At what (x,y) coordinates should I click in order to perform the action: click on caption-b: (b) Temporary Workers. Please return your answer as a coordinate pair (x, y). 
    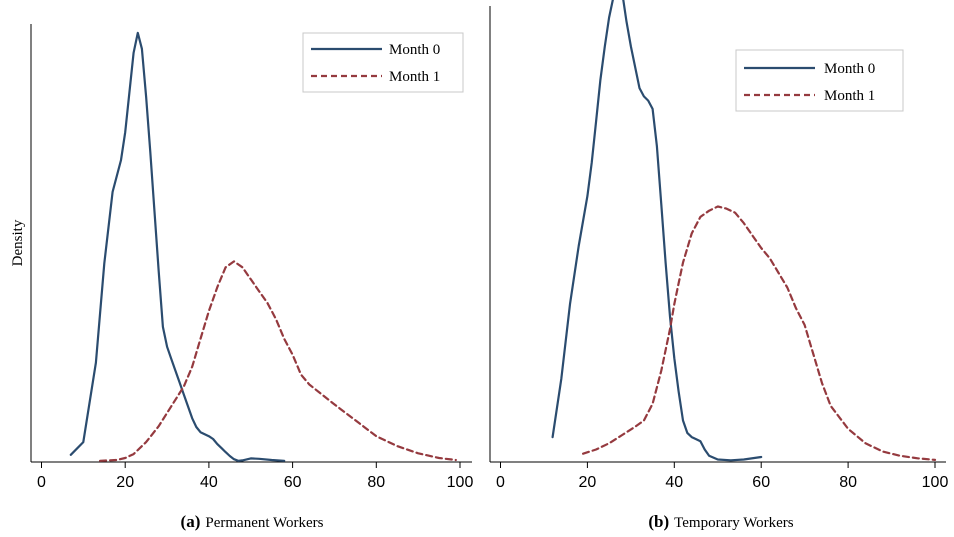
    Looking at the image, I should click on (720, 521).